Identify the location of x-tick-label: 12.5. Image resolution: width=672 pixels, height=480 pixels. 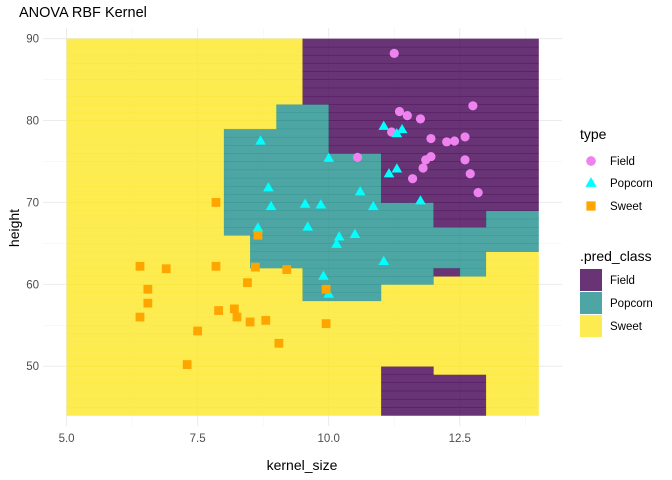
(460, 439).